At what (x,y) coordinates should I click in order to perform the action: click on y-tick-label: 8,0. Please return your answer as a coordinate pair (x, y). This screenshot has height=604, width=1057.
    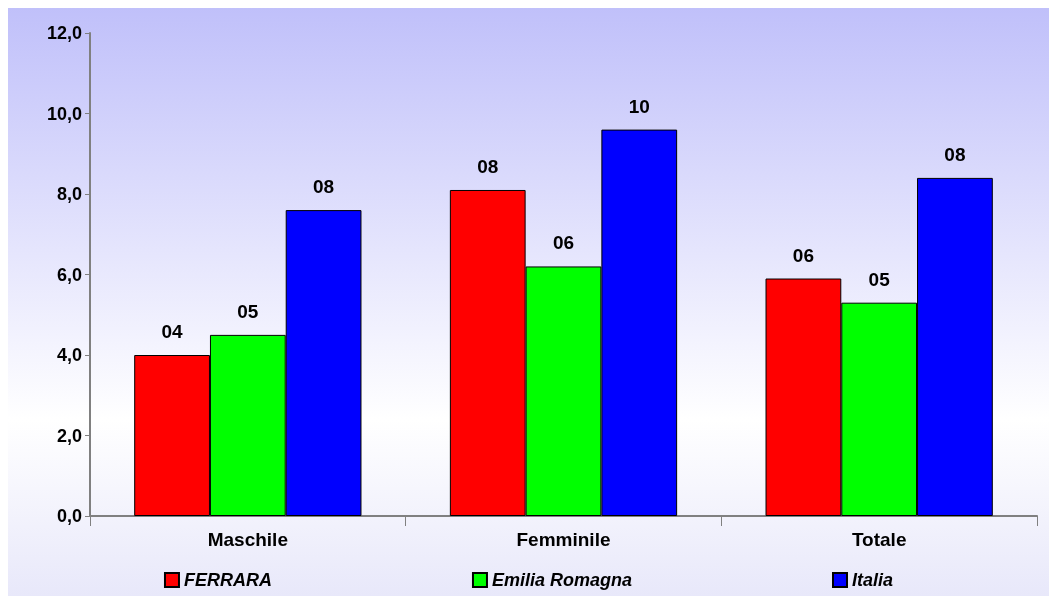
    Looking at the image, I should click on (69, 194).